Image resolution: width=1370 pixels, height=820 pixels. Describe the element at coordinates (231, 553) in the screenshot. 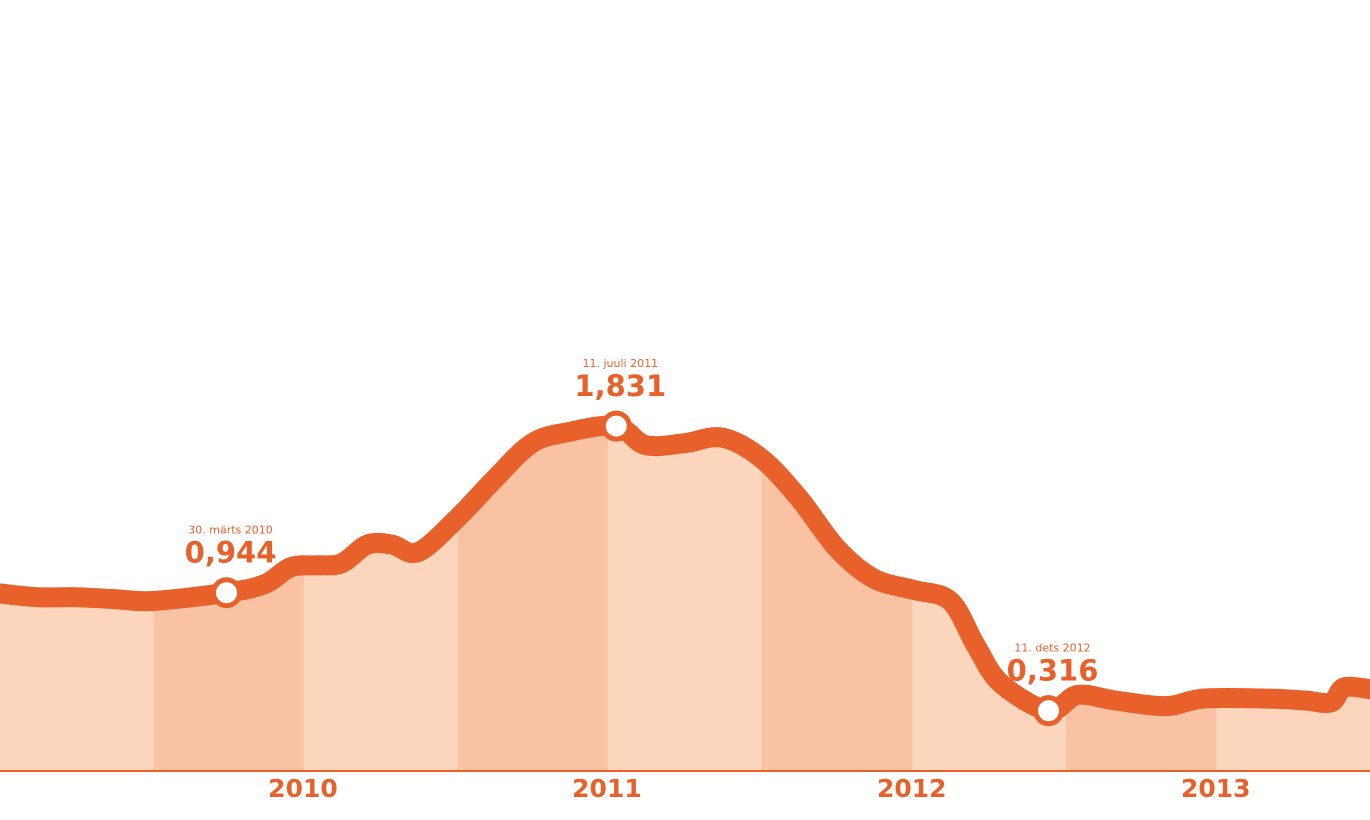

I see `annotation-value: 0,944` at that location.